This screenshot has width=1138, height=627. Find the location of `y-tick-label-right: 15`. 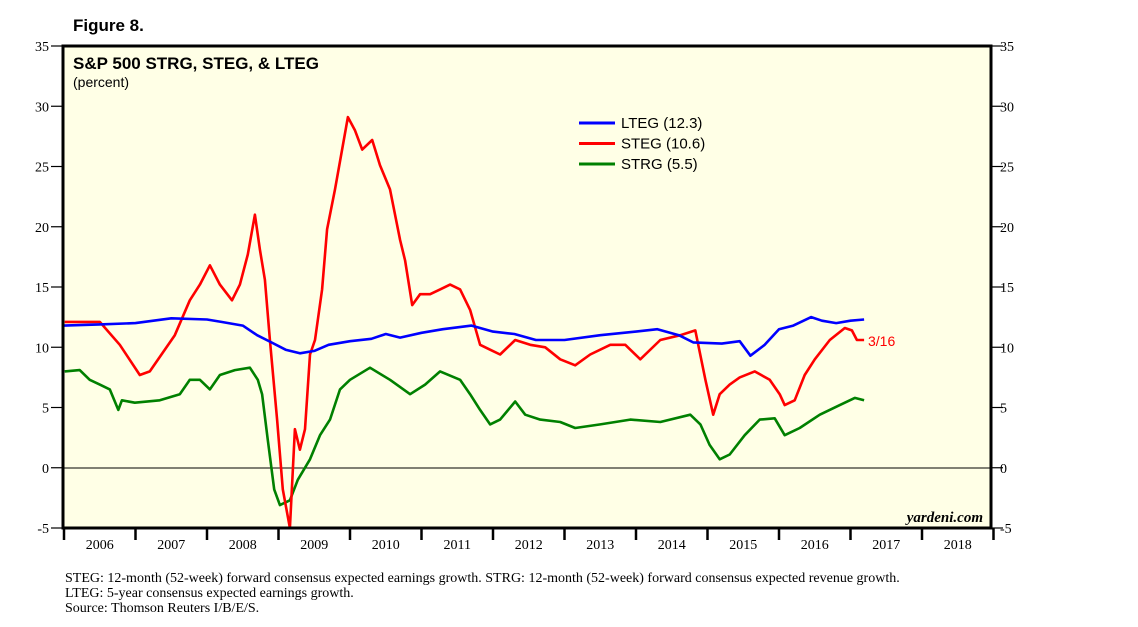

y-tick-label-right: 15 is located at coordinates (1007, 288).